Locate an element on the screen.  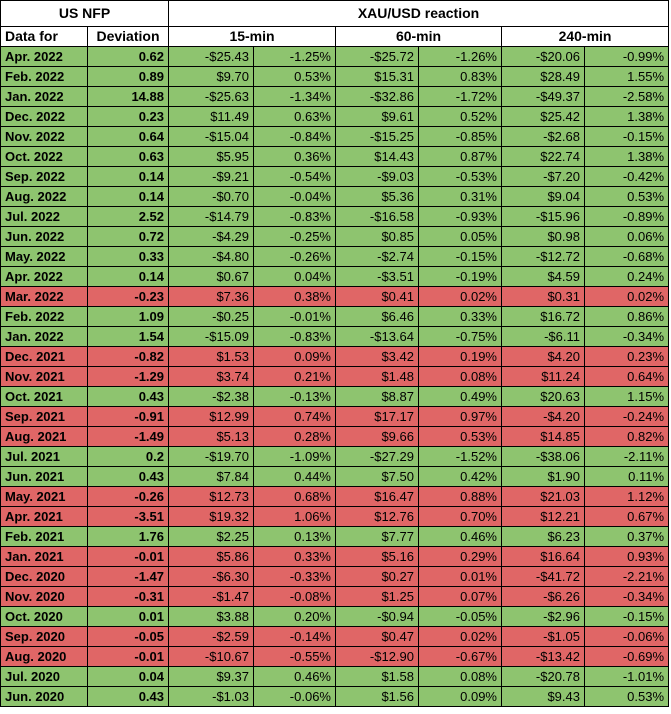
month-cell: Dec. 2021 is located at coordinates (44, 356).